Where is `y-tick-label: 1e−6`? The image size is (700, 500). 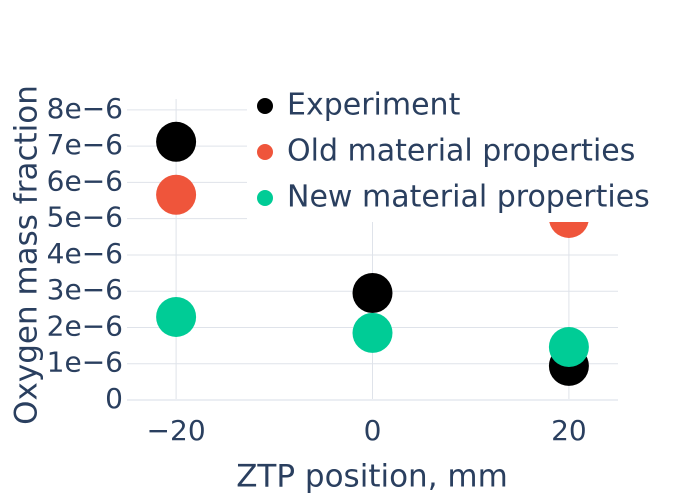 y-tick-label: 1e−6 is located at coordinates (85, 362).